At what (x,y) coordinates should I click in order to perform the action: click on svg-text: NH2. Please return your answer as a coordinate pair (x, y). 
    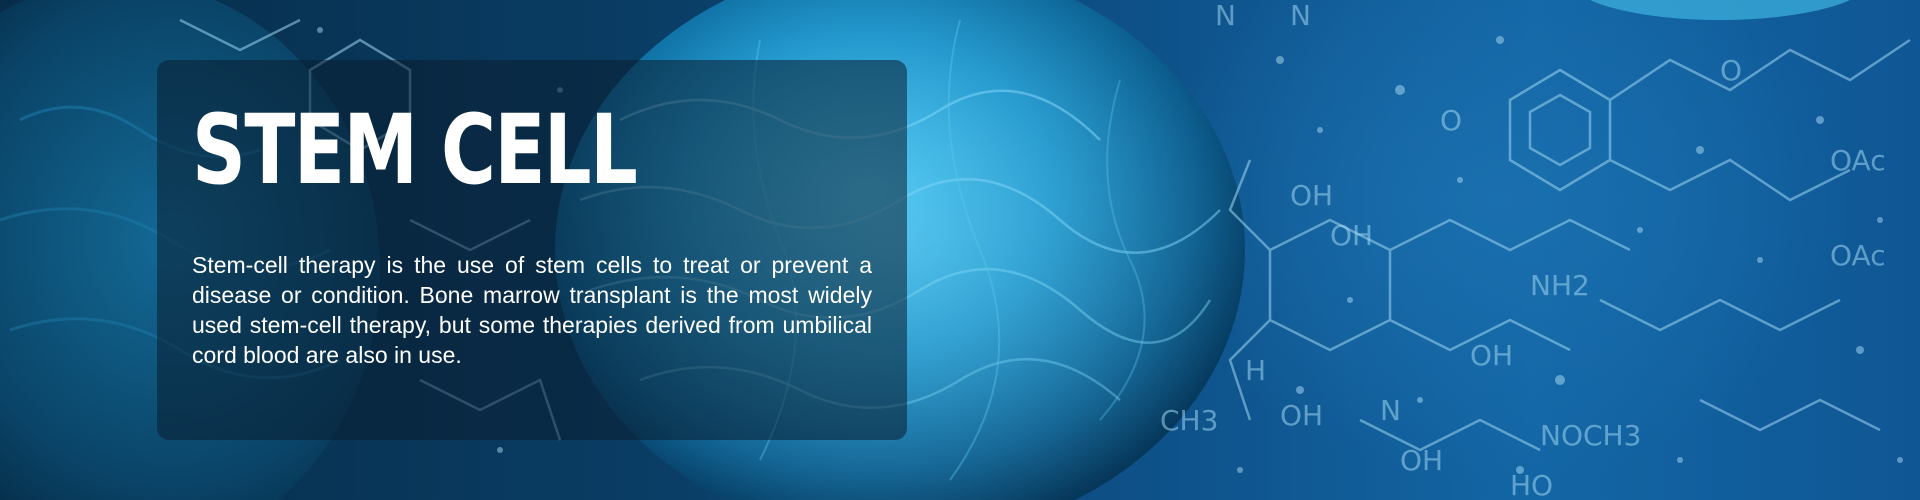
    Looking at the image, I should click on (1560, 285).